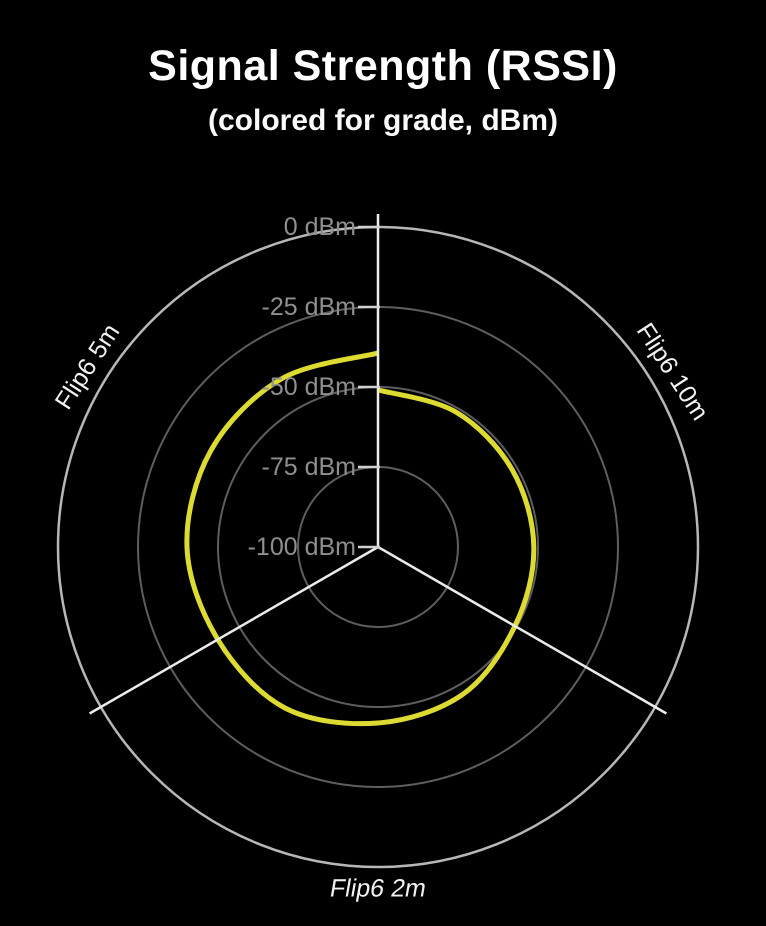  Describe the element at coordinates (308, 387) in the screenshot. I see `radial-tick-label-50dbm: -50 dBm` at that location.